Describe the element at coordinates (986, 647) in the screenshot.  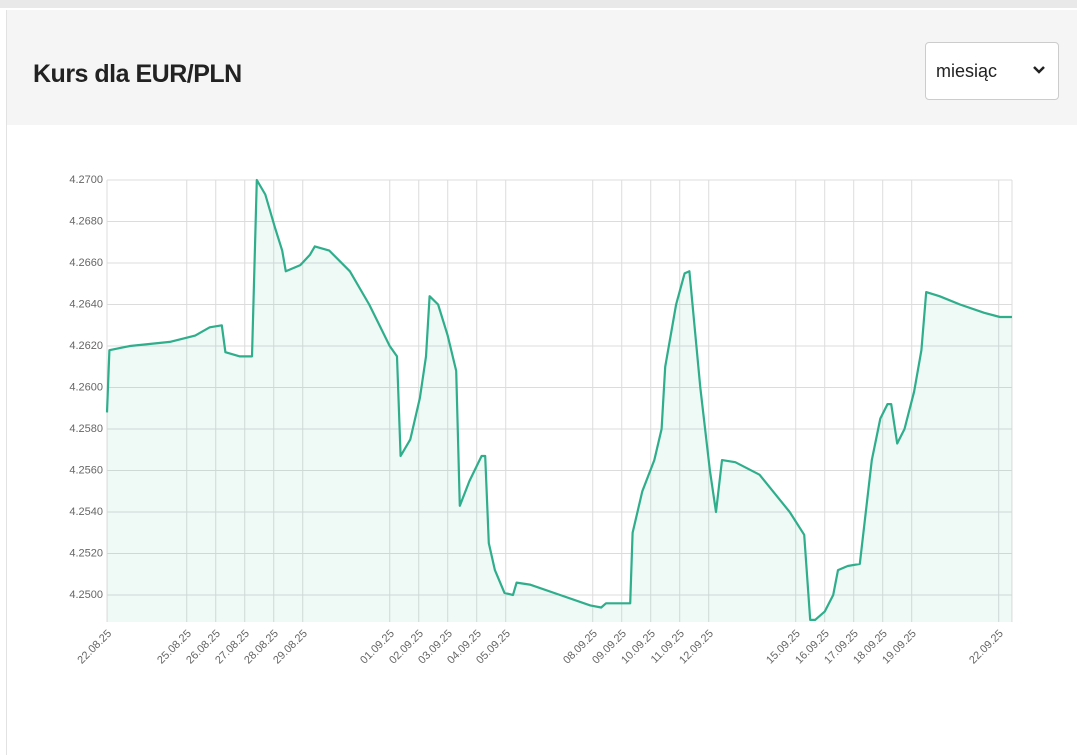
I see `x-tick-label: 22.09.25` at that location.